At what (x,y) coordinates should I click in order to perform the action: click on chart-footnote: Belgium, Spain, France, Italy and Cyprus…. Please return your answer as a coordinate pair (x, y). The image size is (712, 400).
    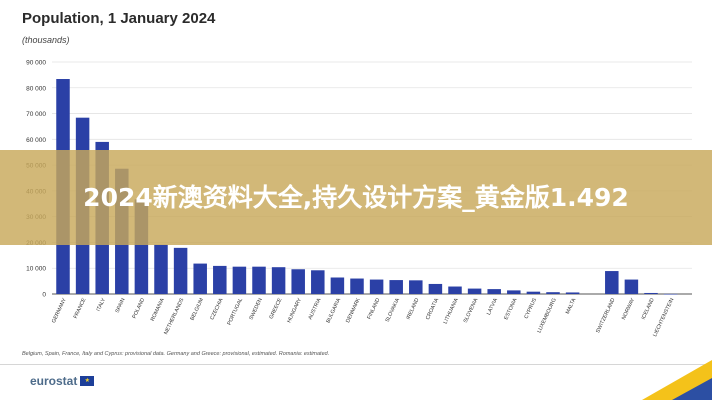
    Looking at the image, I should click on (176, 354).